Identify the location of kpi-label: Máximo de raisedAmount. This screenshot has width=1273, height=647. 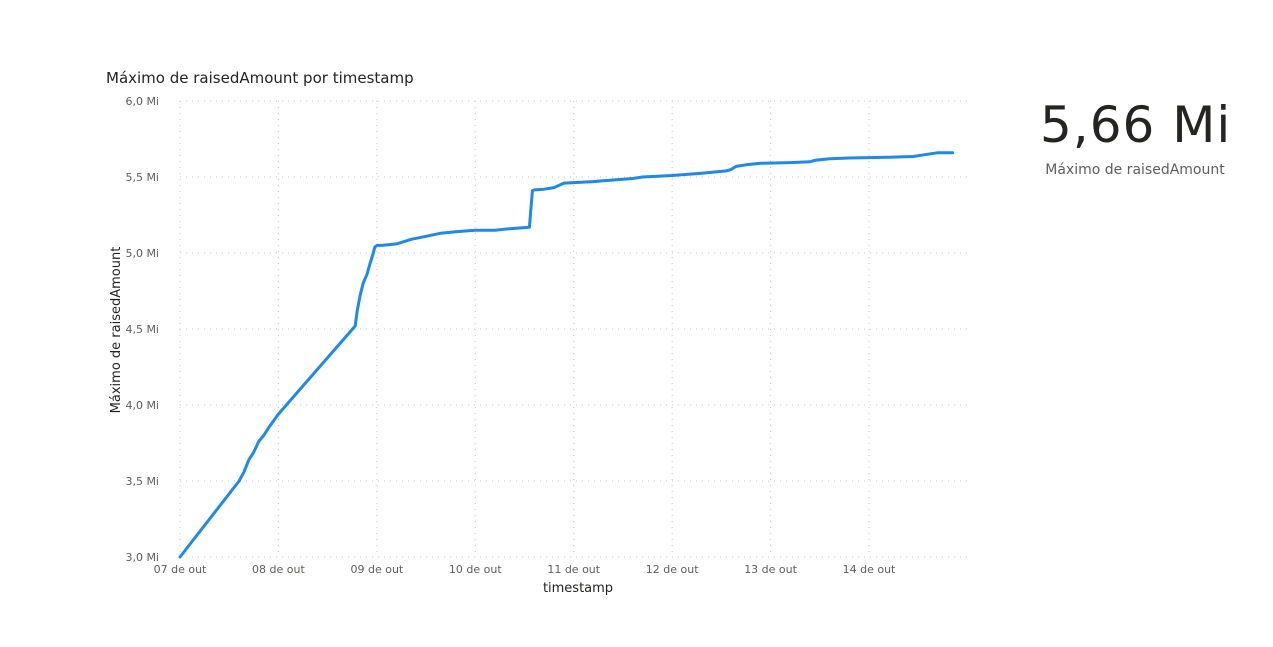
(1135, 170).